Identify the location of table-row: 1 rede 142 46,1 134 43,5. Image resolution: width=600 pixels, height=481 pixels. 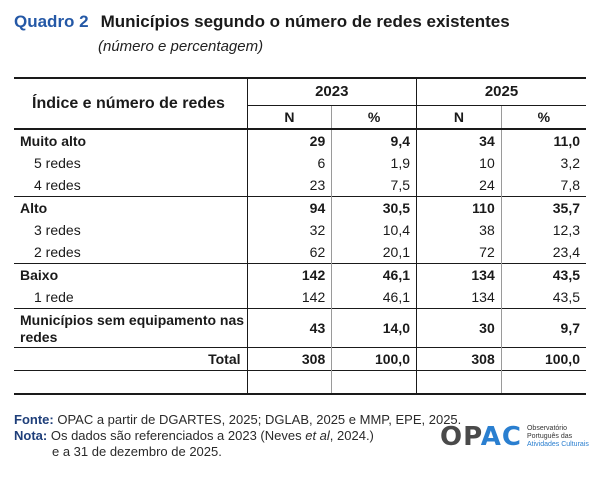
(300, 297).